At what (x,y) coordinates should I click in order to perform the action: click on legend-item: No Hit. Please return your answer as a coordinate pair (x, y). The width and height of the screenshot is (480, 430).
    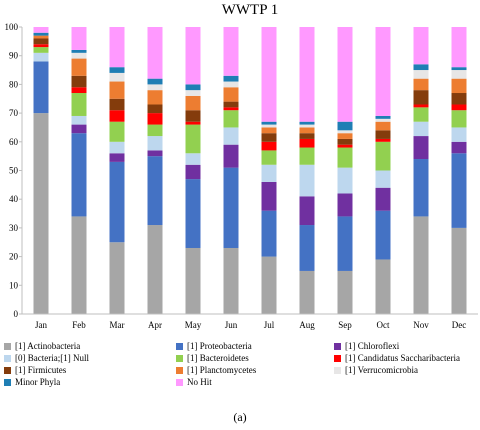
    Looking at the image, I should click on (255, 382).